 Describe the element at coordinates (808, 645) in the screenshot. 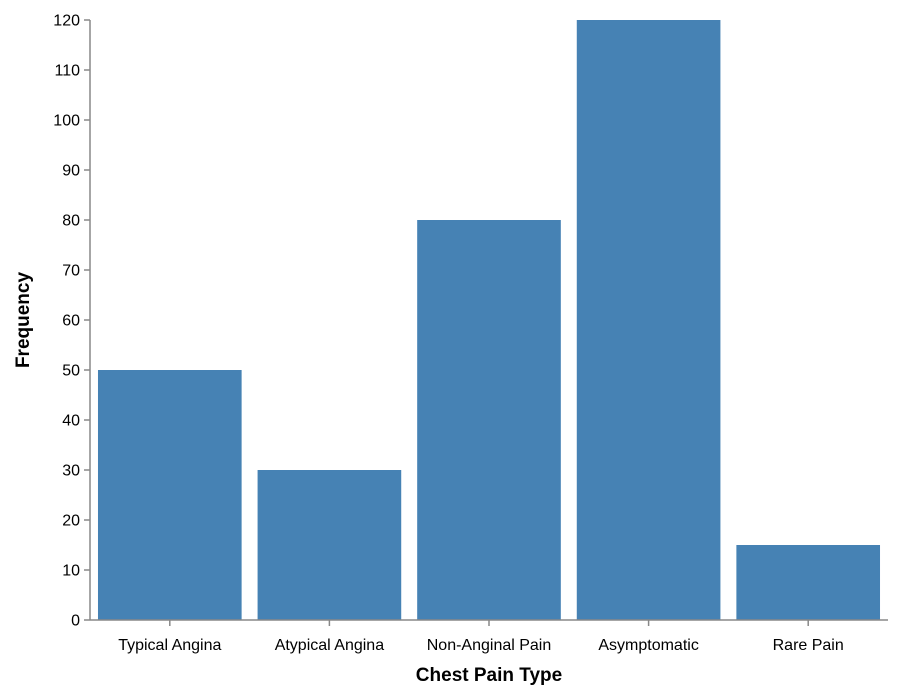

I see `x-tick-label: Rare Pain` at that location.